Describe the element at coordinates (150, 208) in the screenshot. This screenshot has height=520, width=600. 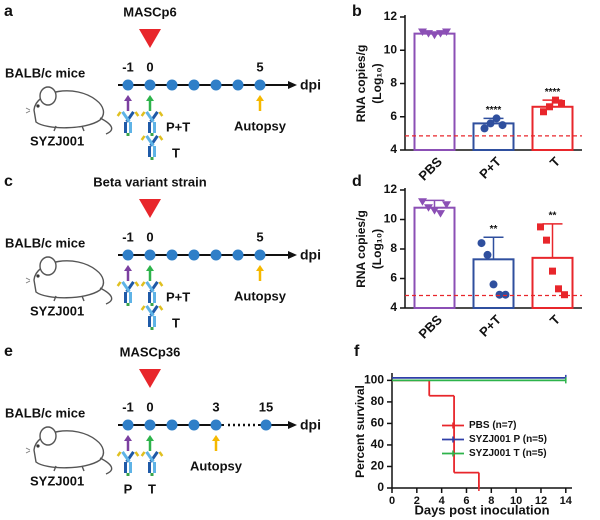
I see `infection-marker` at that location.